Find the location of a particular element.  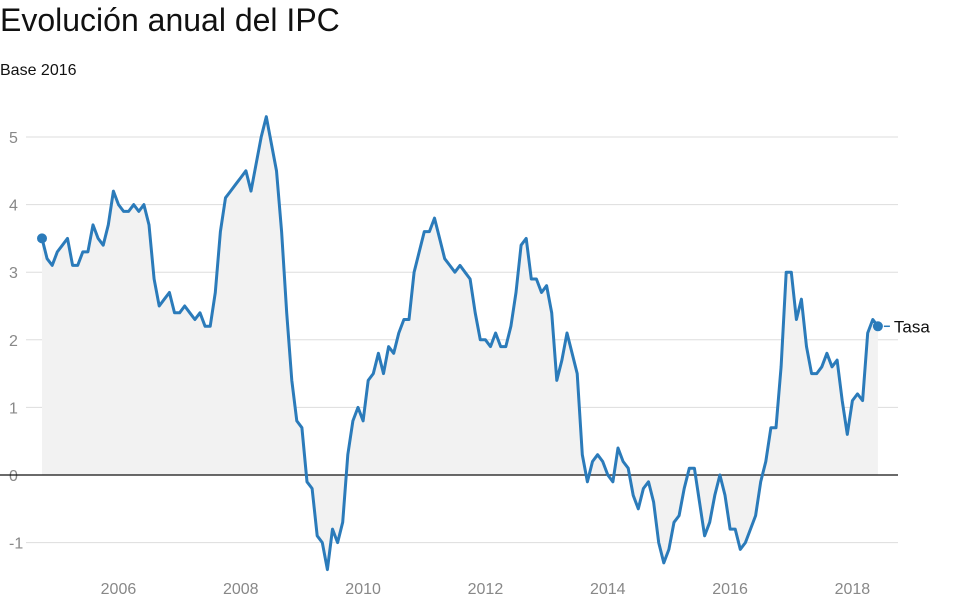

x-tick-label: 2018 is located at coordinates (853, 589).